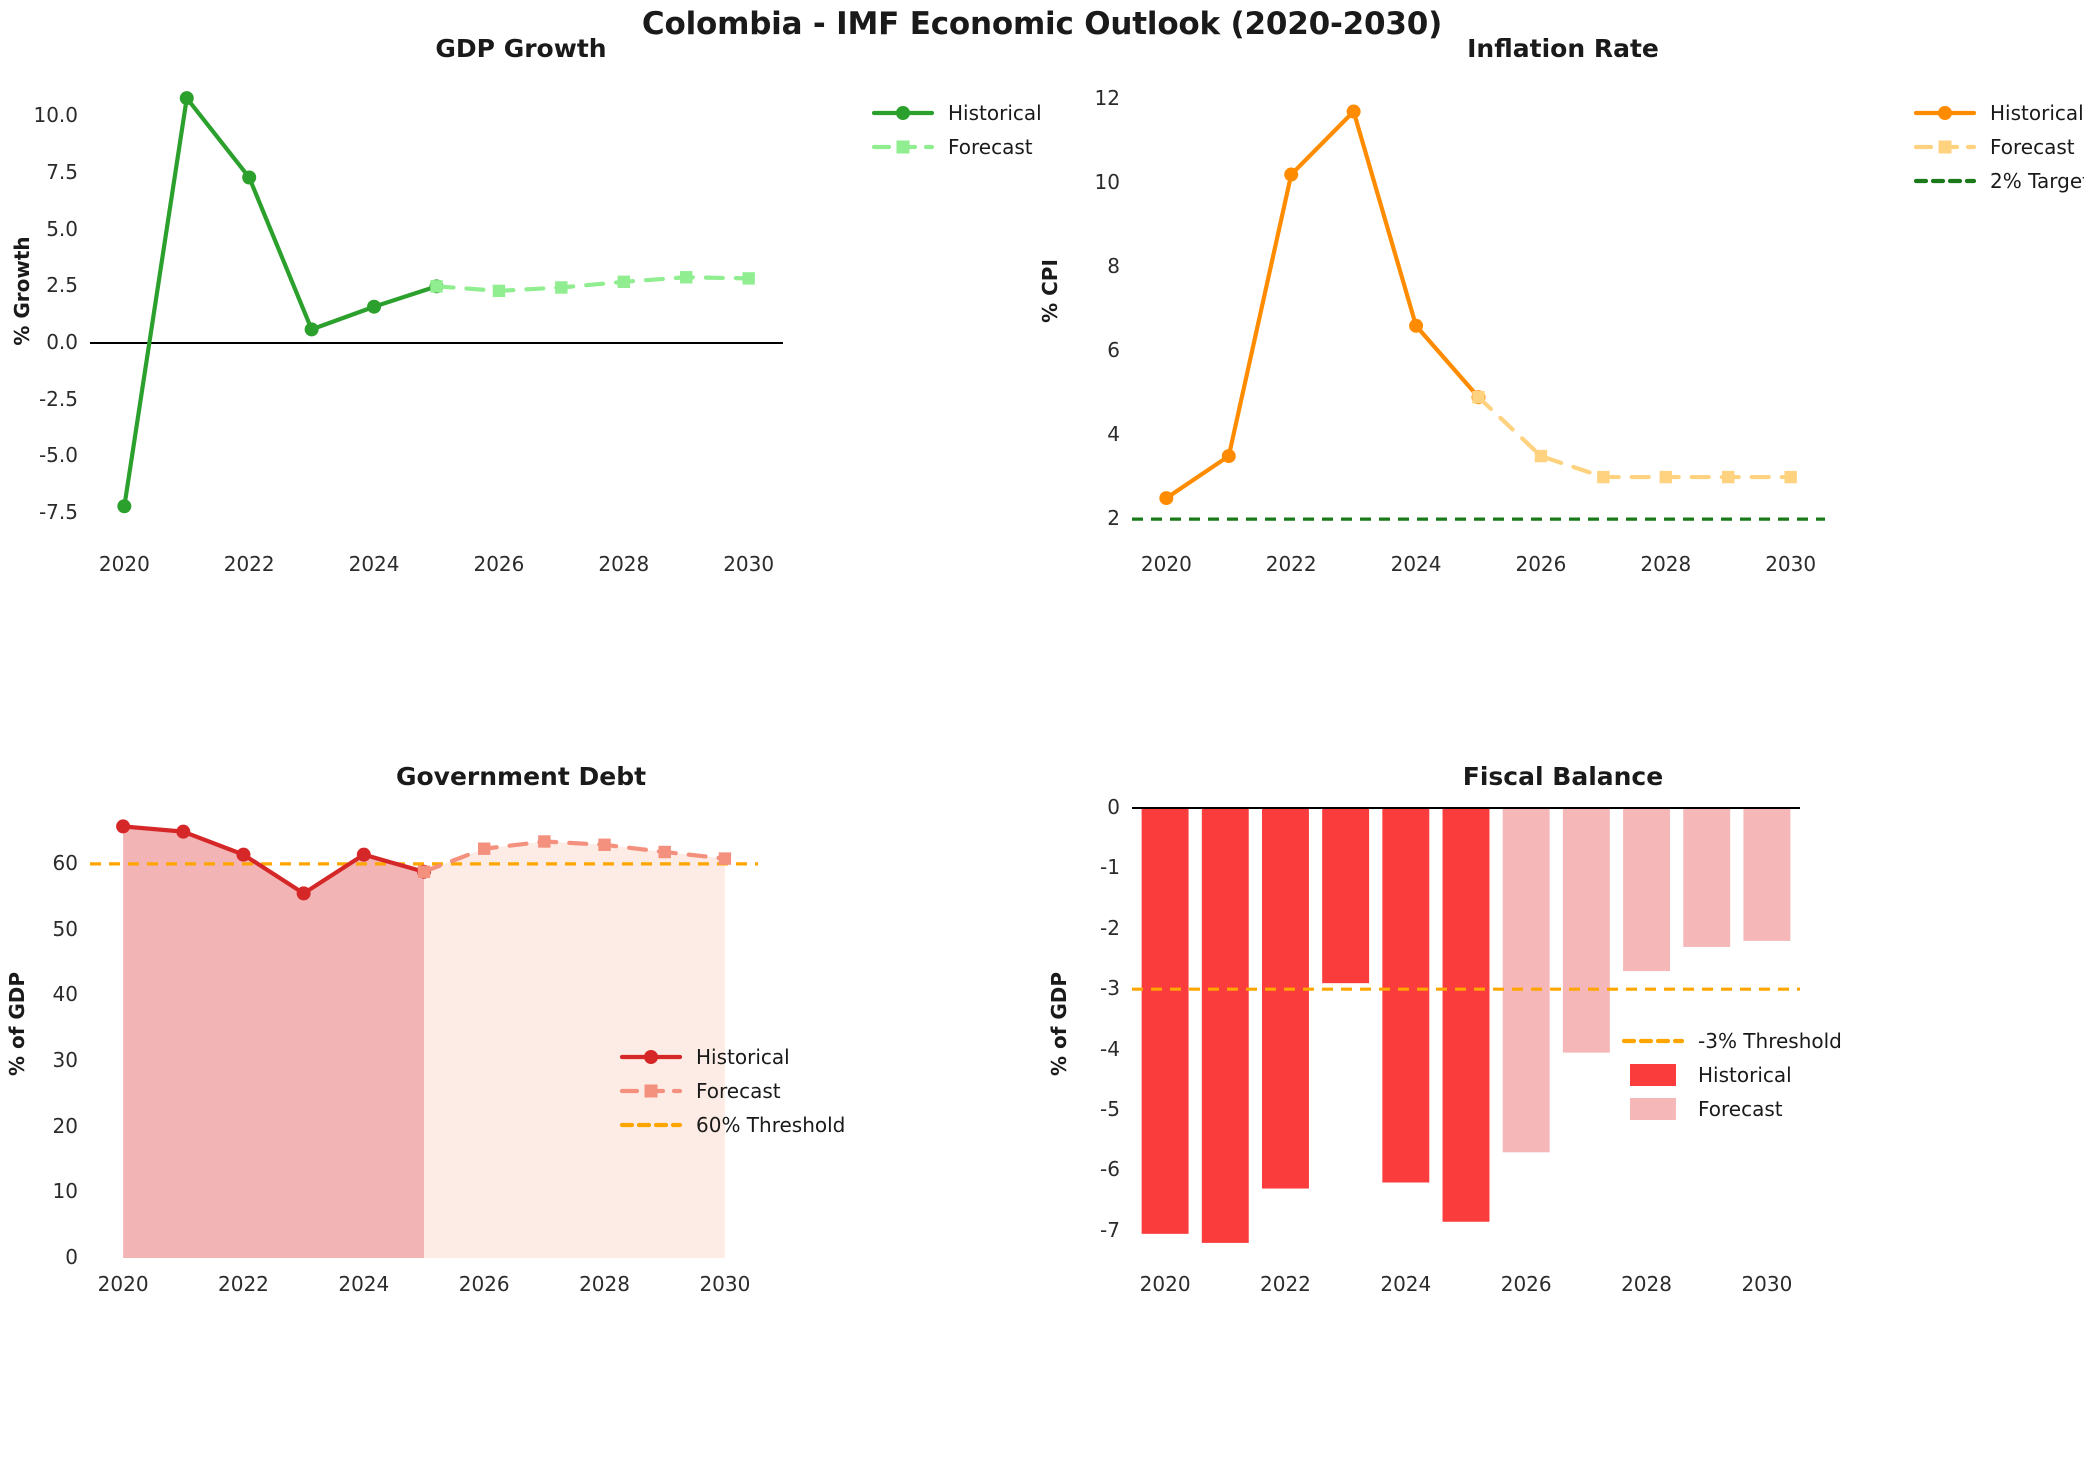 This screenshot has height=1475, width=2084. I want to click on y-tick-label: -3, so click(1110, 988).